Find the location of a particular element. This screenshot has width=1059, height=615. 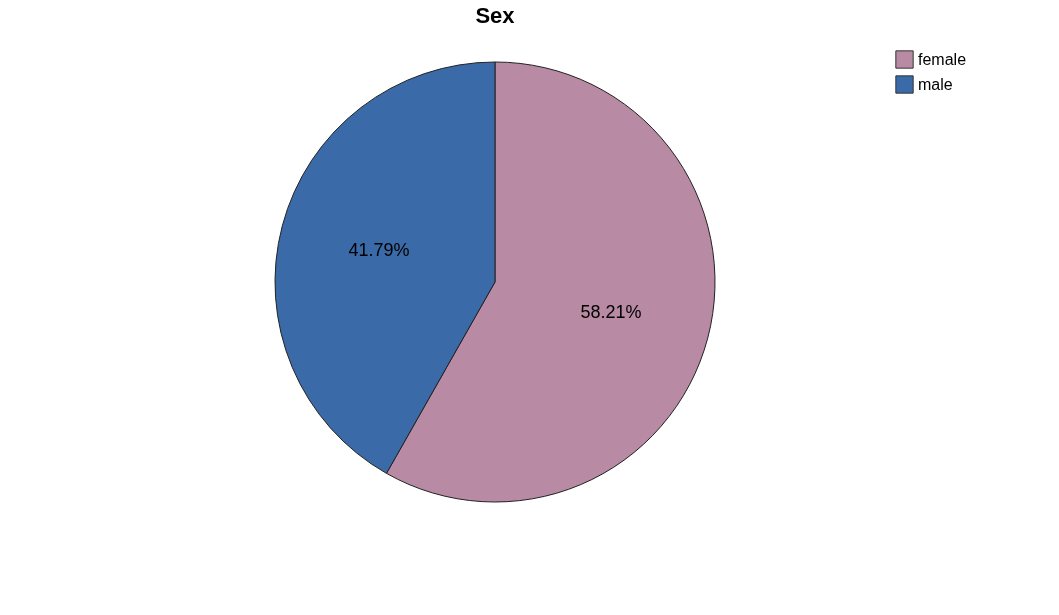

legend-label: male is located at coordinates (935, 84).